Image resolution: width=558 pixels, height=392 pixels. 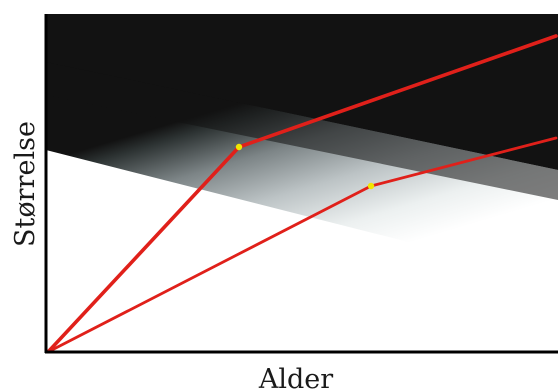 What do you see at coordinates (239, 147) in the screenshot?
I see `upper-breakpoint-marker` at bounding box center [239, 147].